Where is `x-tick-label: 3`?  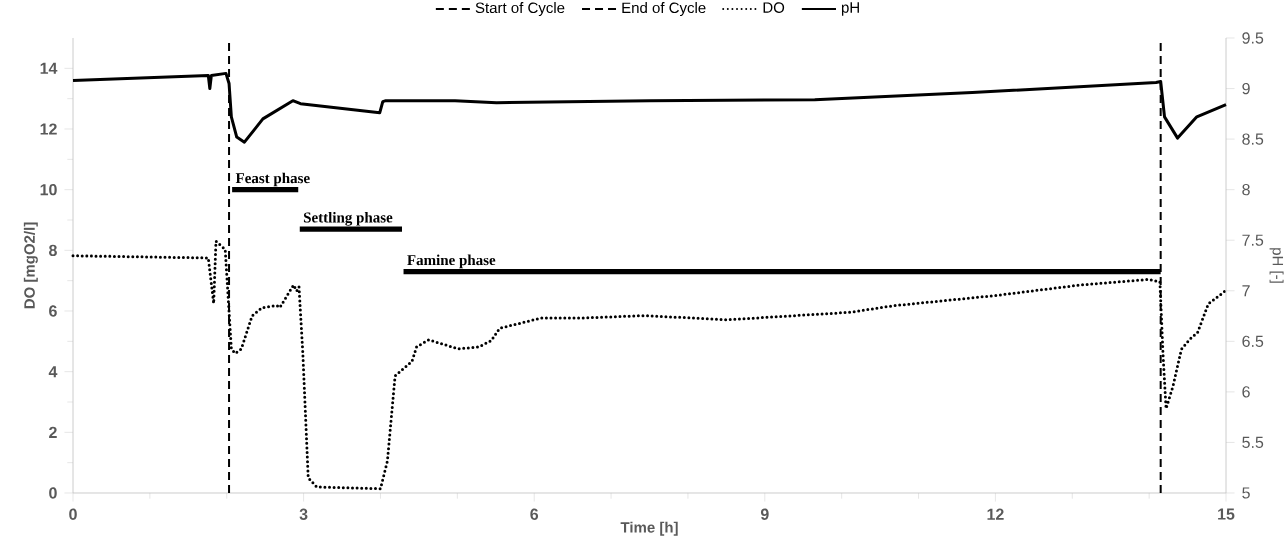
x-tick-label: 3 is located at coordinates (303, 514).